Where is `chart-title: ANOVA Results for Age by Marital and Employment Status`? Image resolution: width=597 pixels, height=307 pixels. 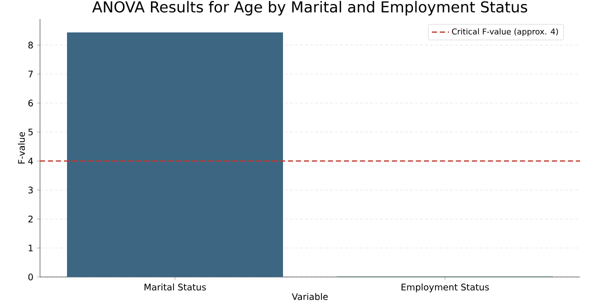
chart-title: ANOVA Results for Age by Marital and Employment Status is located at coordinates (310, 8).